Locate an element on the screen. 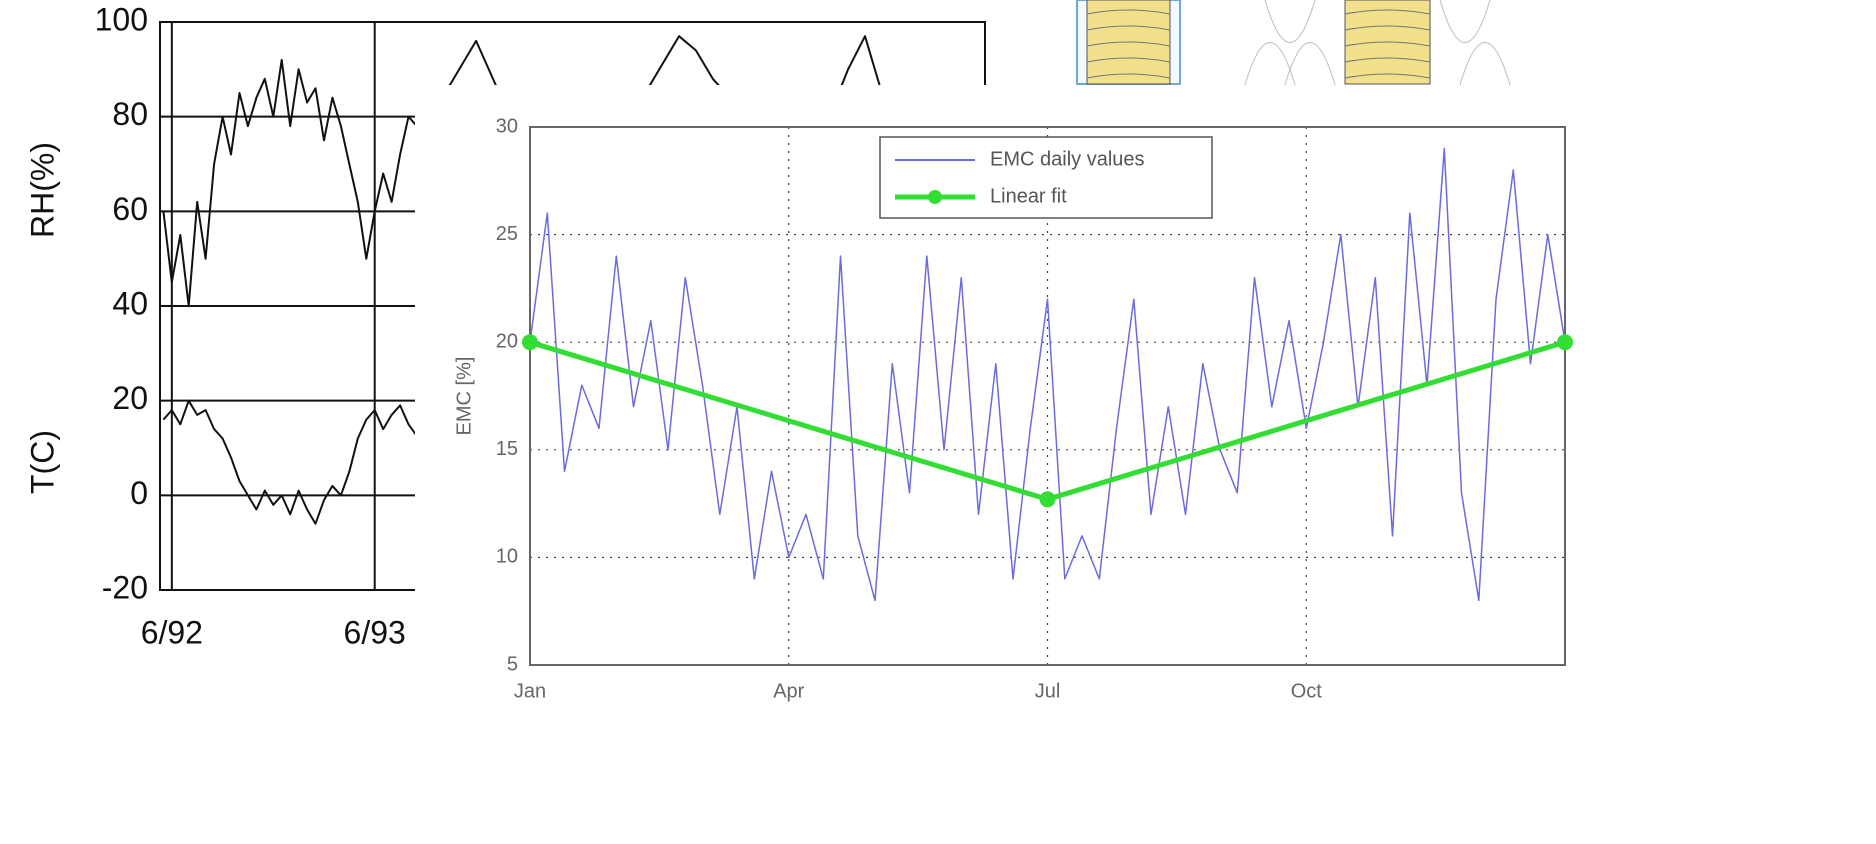 Image resolution: width=1876 pixels, height=844 pixels. legend-box is located at coordinates (1046, 177).